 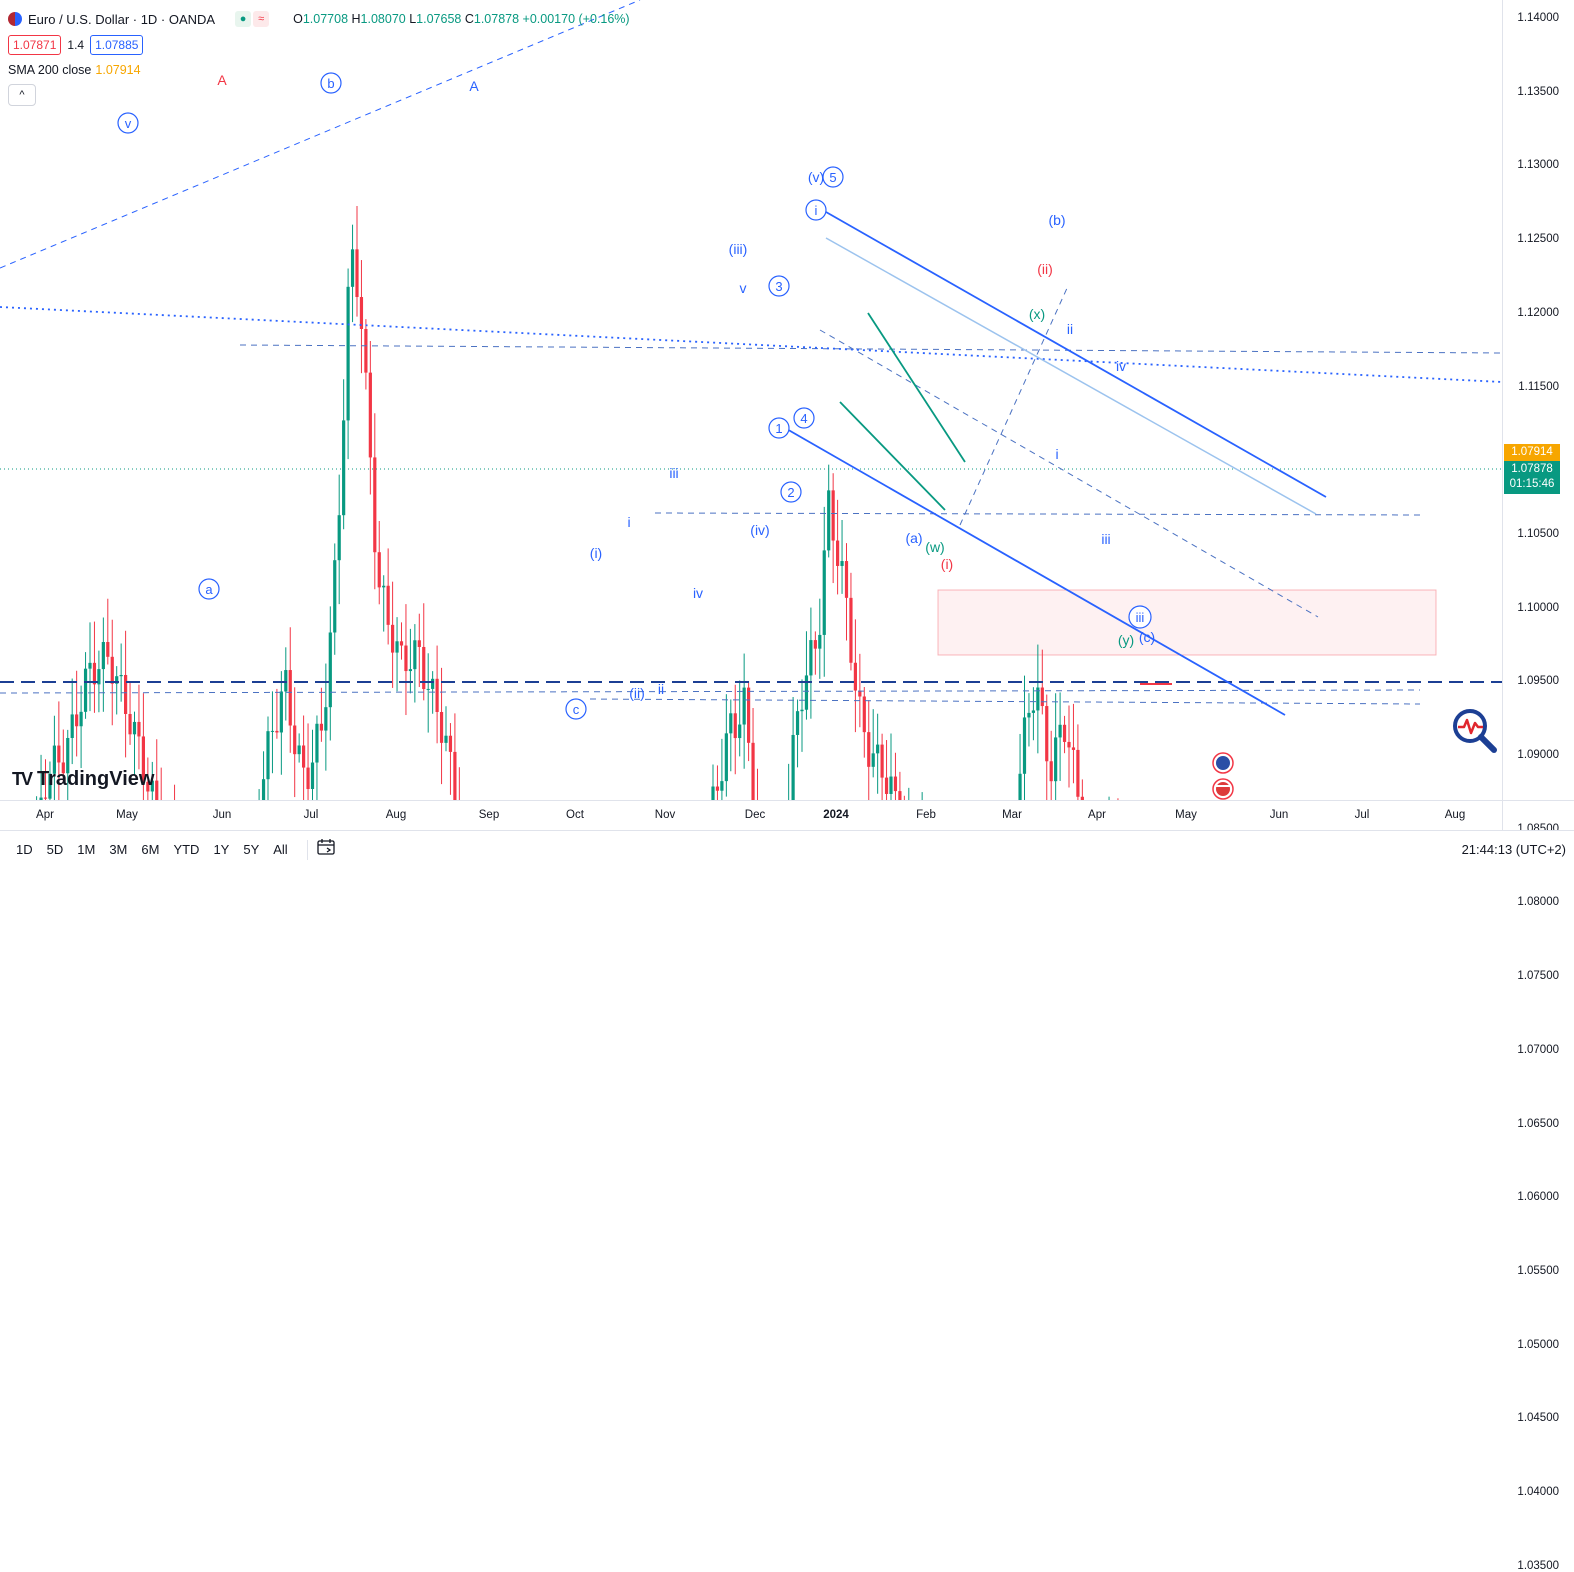 I want to click on wave-label: (i), so click(x=596, y=553).